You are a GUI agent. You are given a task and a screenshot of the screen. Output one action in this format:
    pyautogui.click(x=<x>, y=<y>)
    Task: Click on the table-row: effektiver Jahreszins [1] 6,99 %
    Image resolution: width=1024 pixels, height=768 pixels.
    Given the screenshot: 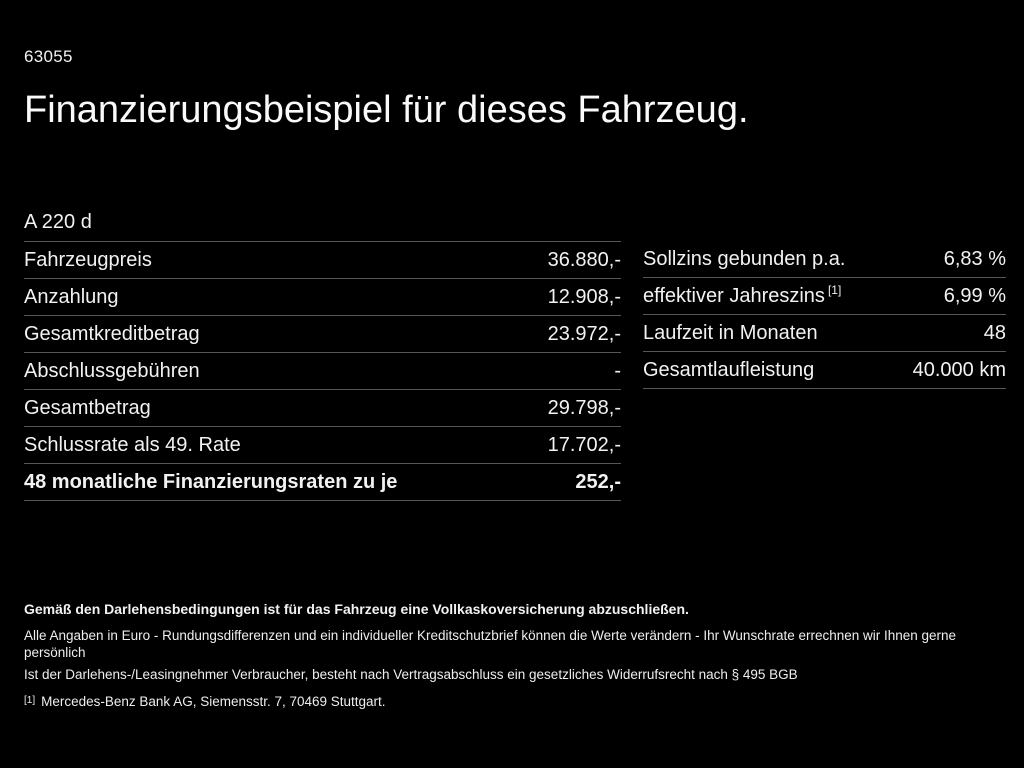 What is the action you would take?
    pyautogui.click(x=824, y=296)
    